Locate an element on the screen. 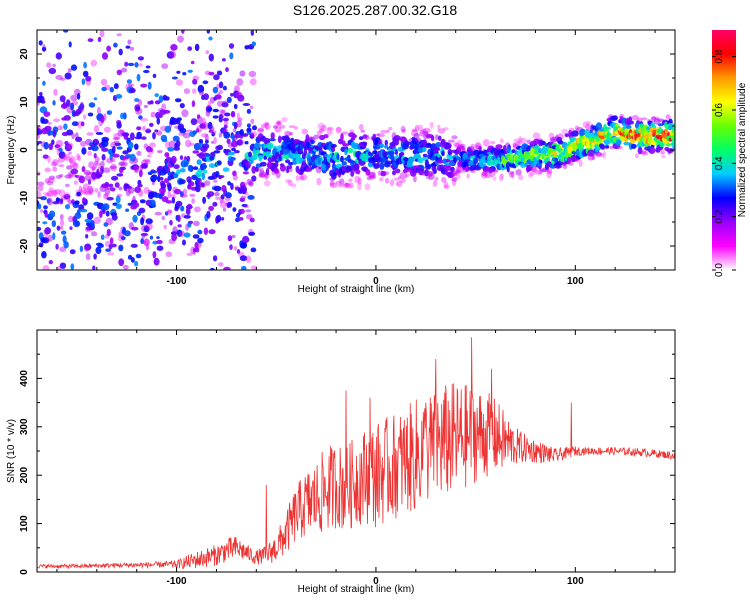 The width and height of the screenshot is (750, 600). colorbar-ticks: 0.0 0.2 0.4 0.6 0.8 is located at coordinates (724, 163).